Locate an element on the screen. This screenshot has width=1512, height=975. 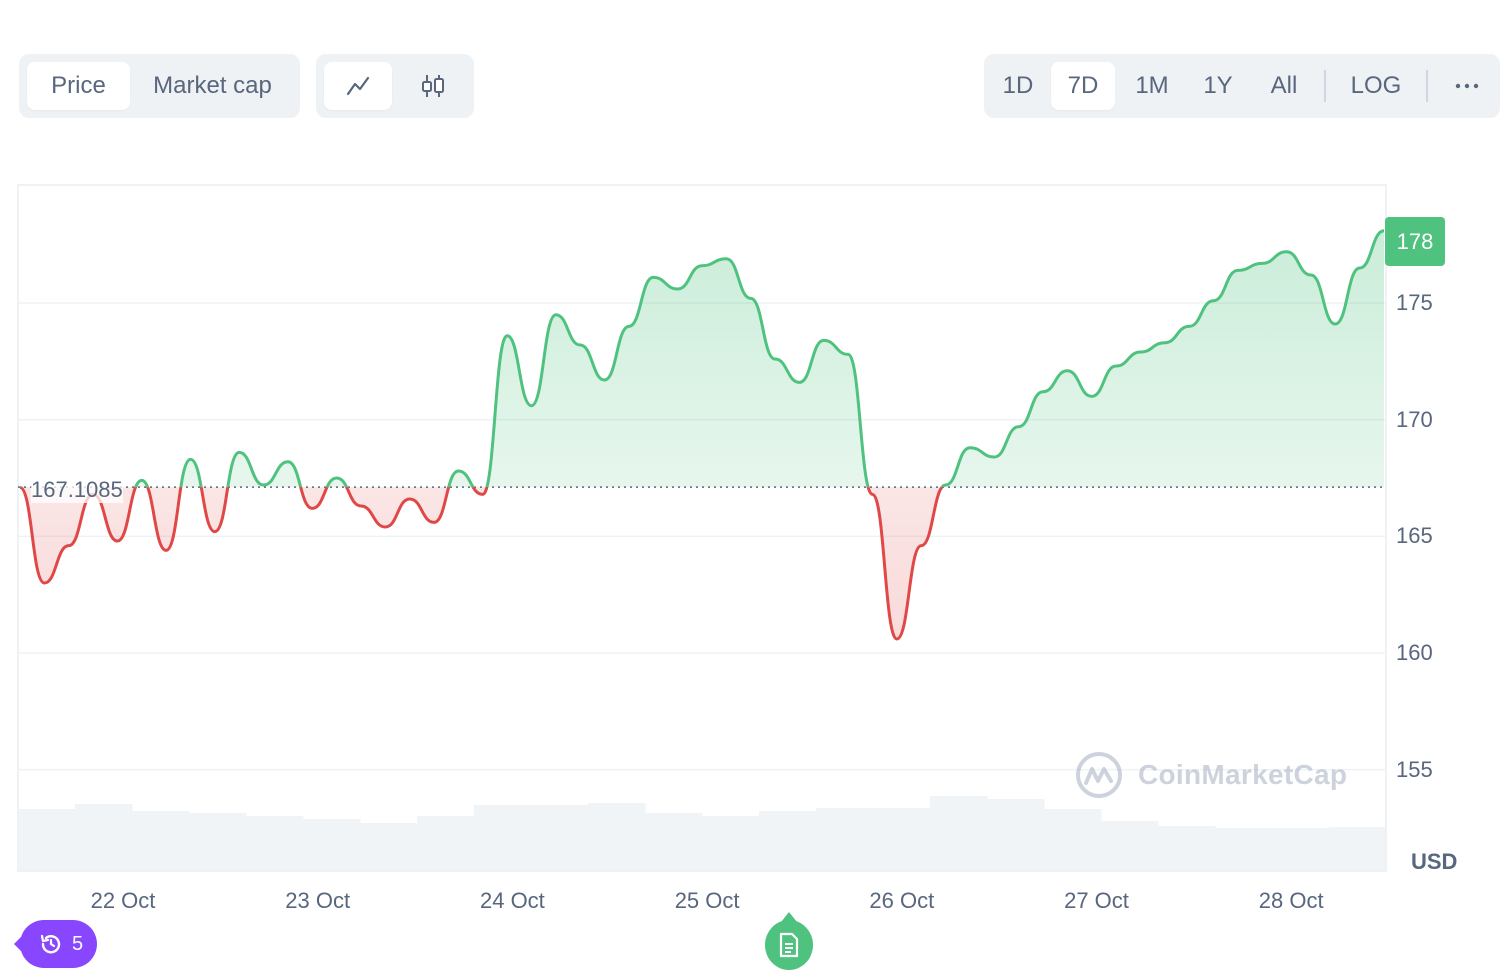
x-tick-label: 26 Oct is located at coordinates (902, 900).